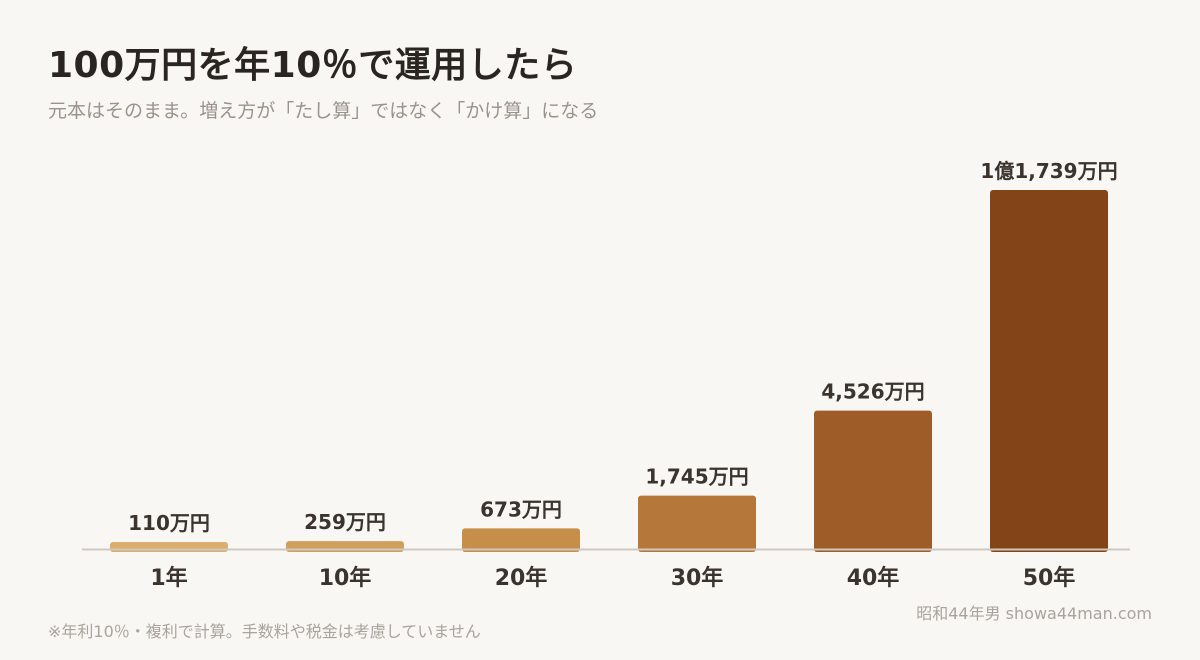 Image resolution: width=1200 pixels, height=660 pixels. What do you see at coordinates (169, 523) in the screenshot?
I see `data-label: 110万円` at bounding box center [169, 523].